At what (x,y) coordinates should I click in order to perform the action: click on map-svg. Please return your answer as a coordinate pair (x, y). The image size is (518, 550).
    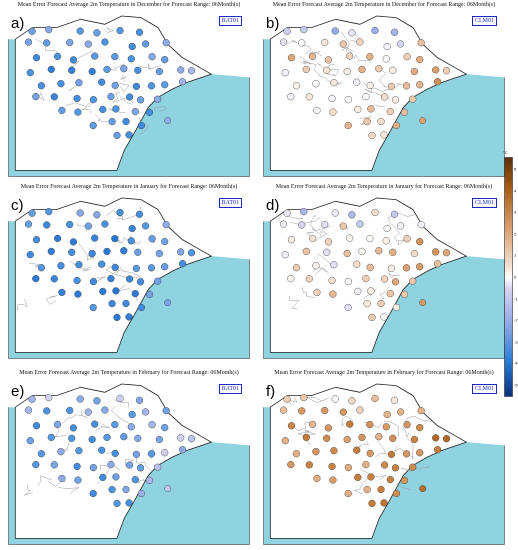
    Looking at the image, I should click on (384, 462).